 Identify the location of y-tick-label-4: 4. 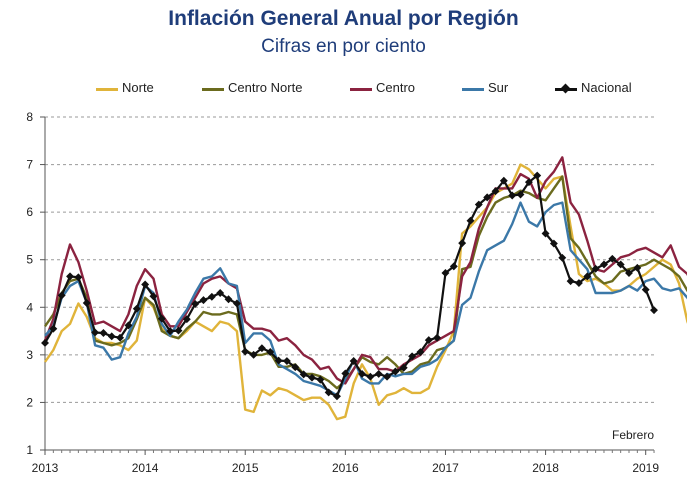
(29, 307).